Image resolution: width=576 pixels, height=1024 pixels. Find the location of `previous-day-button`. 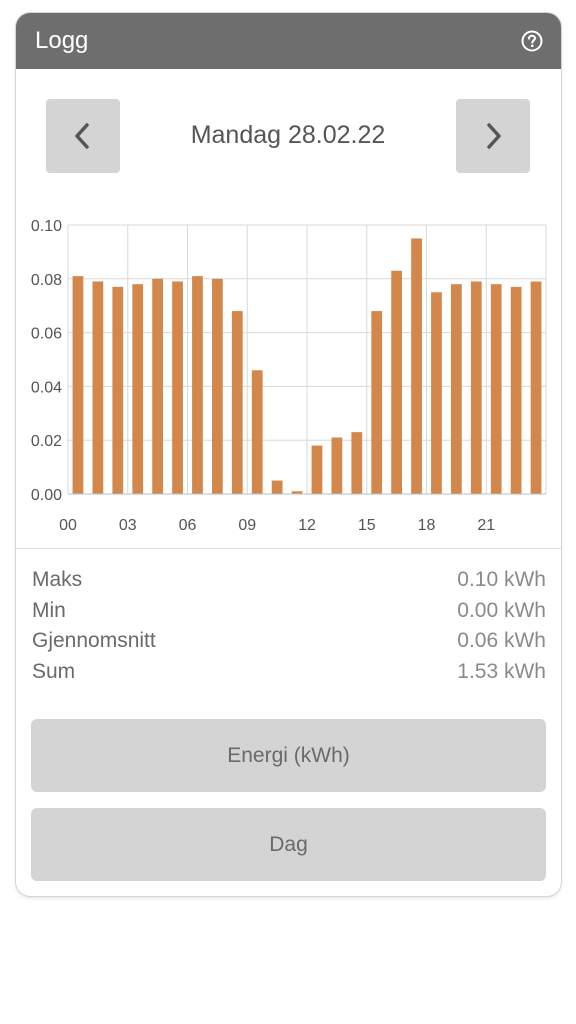

previous-day-button is located at coordinates (83, 136).